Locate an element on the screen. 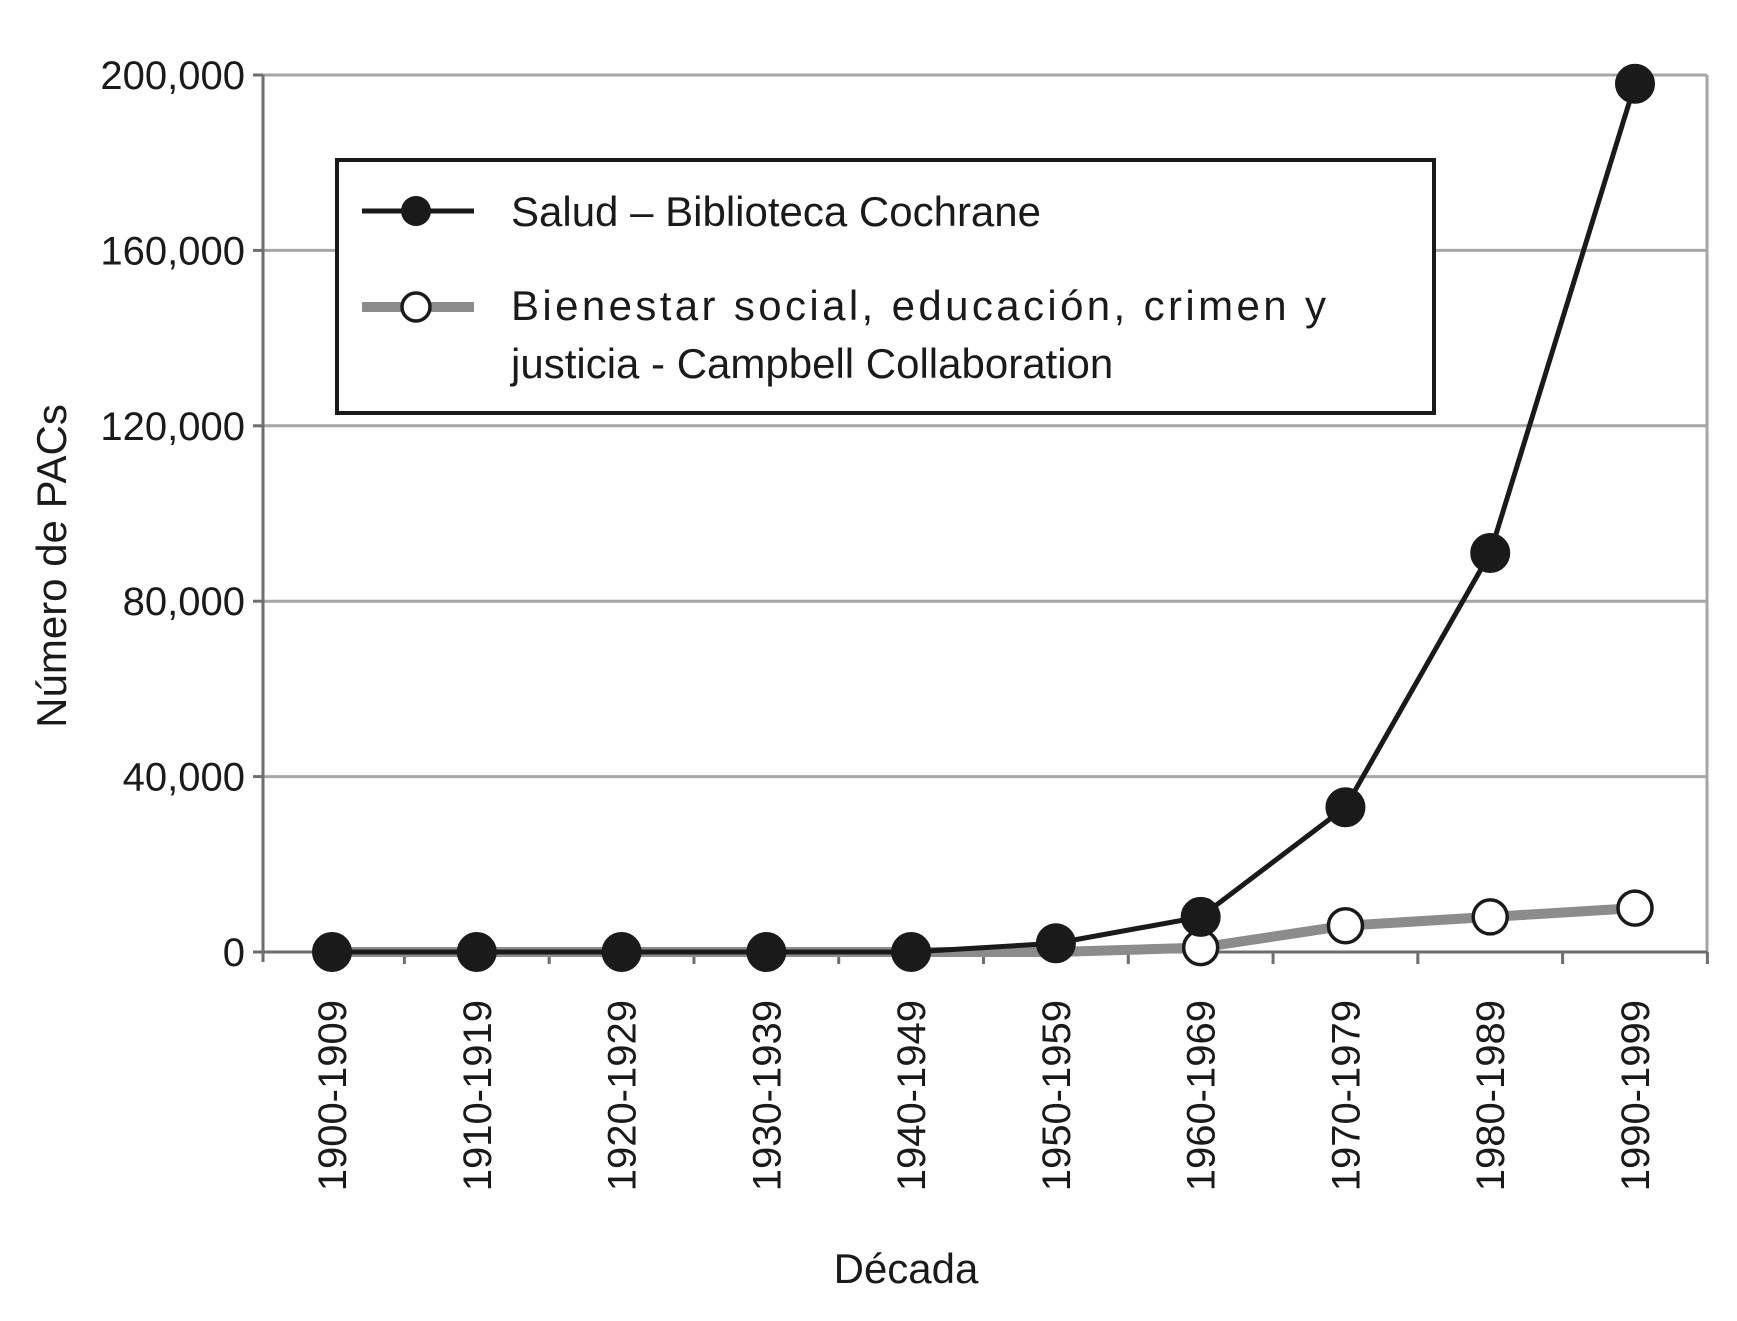  y-tick-label: 120,000 is located at coordinates (172, 427).